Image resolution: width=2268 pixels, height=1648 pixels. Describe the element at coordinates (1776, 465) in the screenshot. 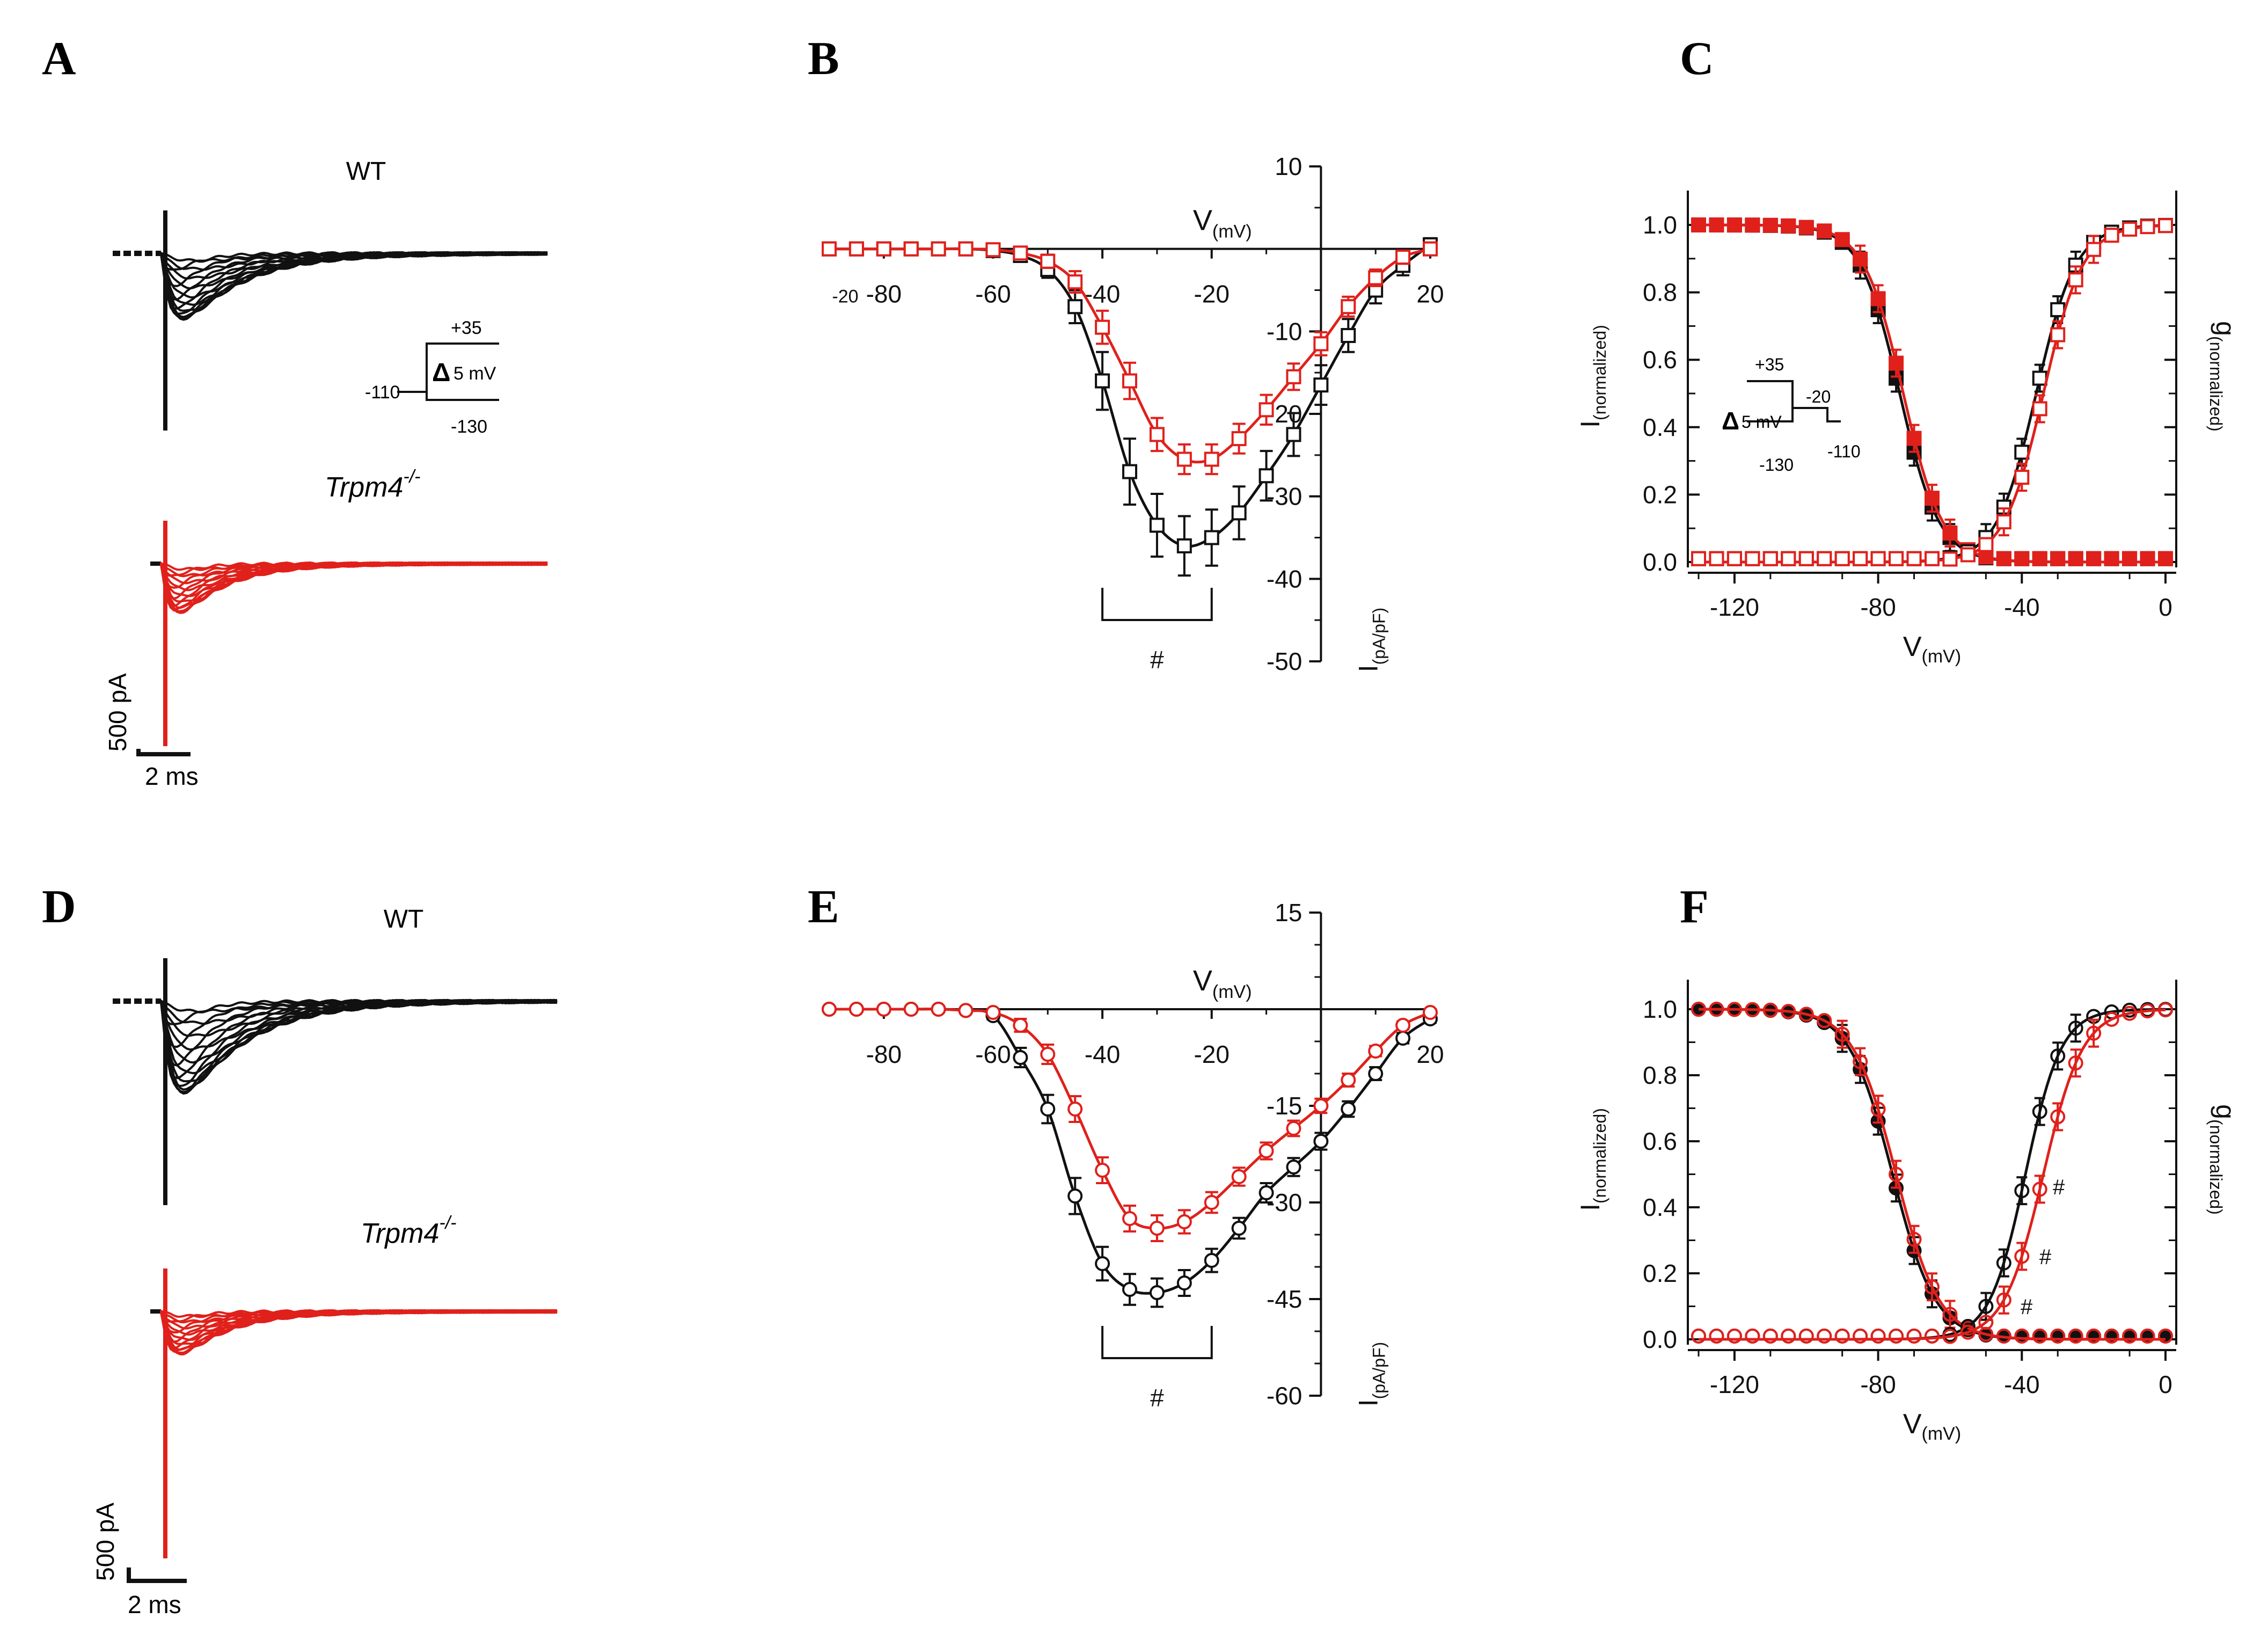

I see `svg-text: -130` at that location.